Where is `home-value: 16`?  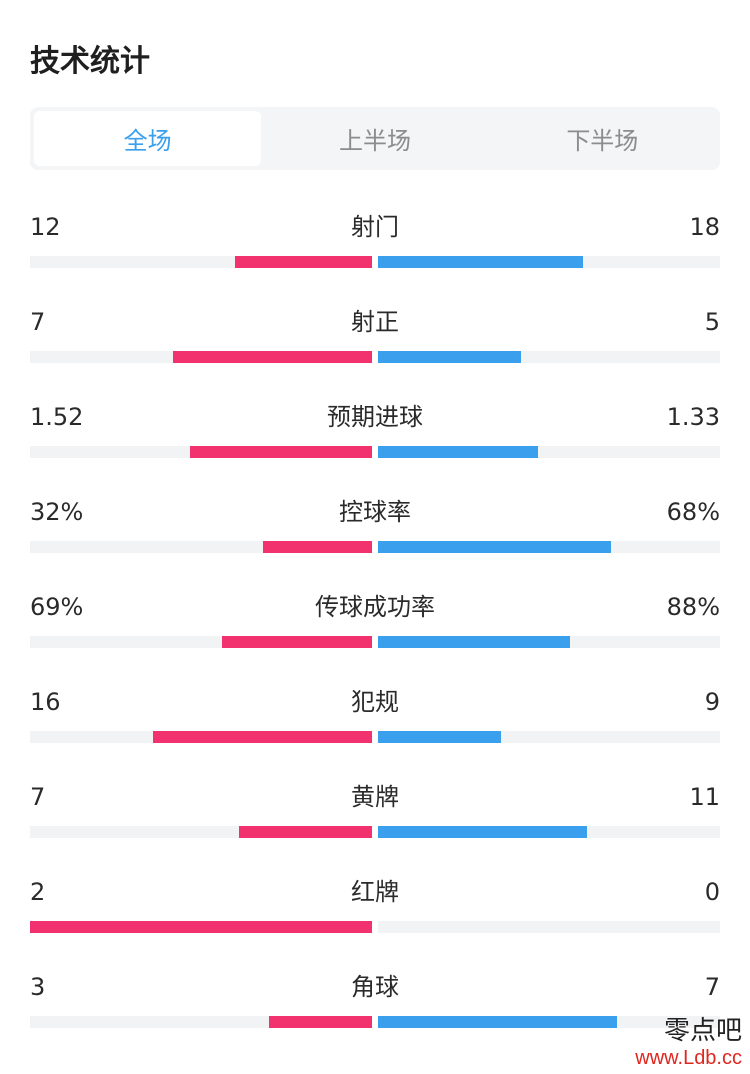 home-value: 16 is located at coordinates (45, 702).